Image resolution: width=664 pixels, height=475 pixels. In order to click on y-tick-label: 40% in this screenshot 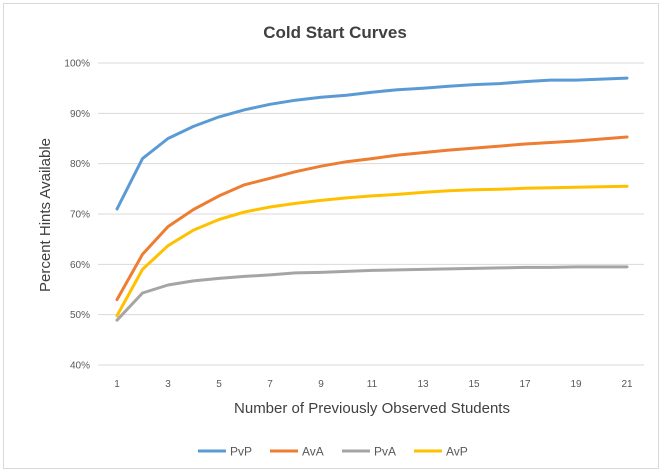, I will do `click(80, 366)`.